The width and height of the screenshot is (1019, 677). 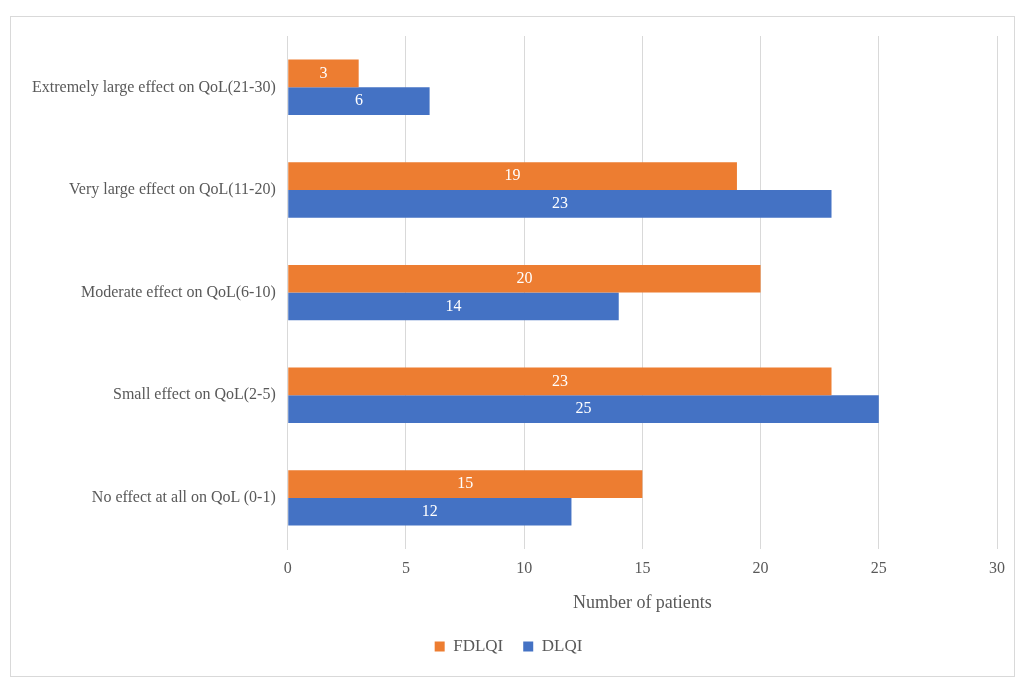 What do you see at coordinates (153, 86) in the screenshot?
I see `y-tick-label: Extremely large effect on QoL(21-30)` at bounding box center [153, 86].